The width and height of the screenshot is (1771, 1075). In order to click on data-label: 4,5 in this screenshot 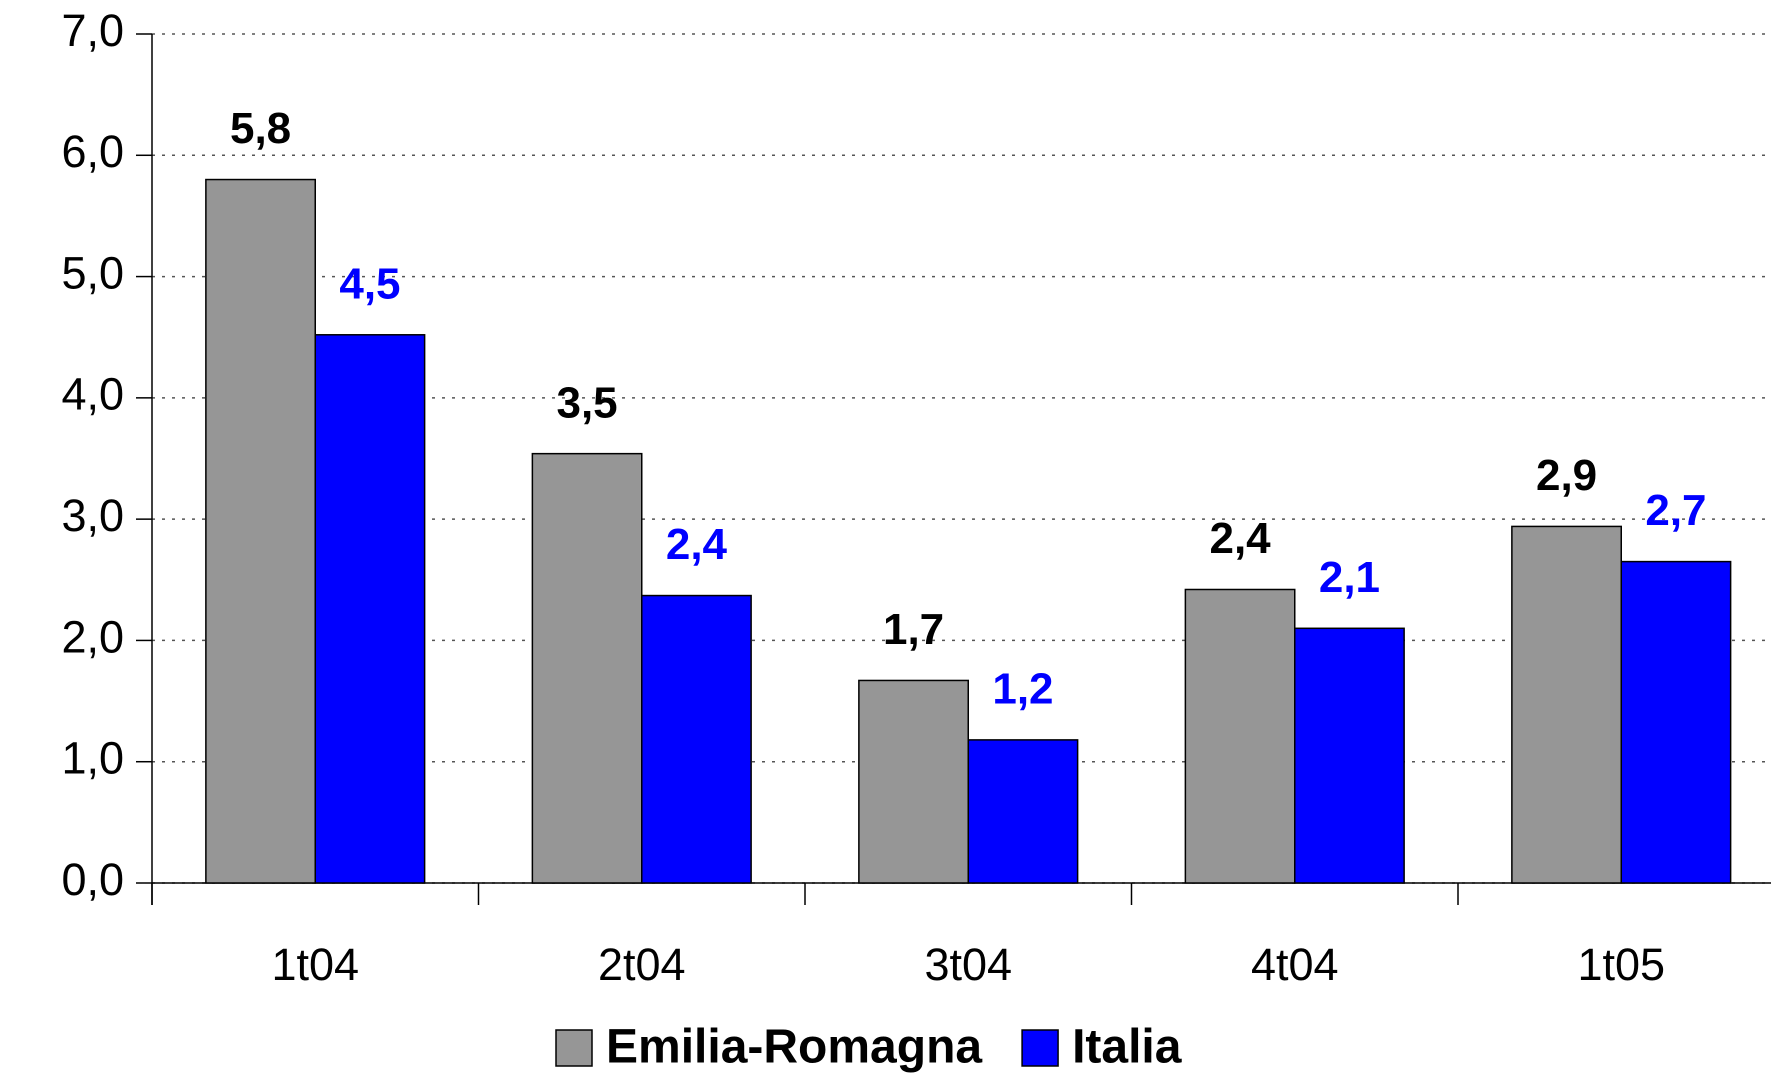, I will do `click(369, 283)`.